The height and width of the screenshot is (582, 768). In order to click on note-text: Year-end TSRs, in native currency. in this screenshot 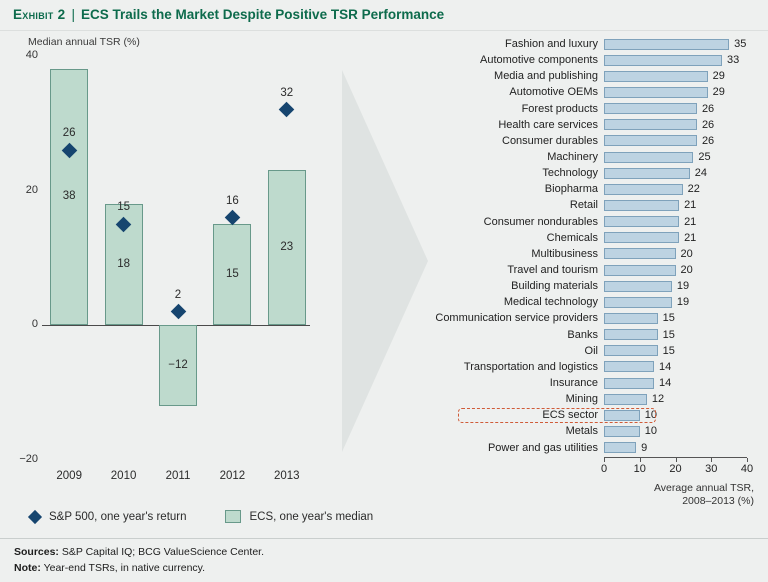, I will do `click(124, 567)`.